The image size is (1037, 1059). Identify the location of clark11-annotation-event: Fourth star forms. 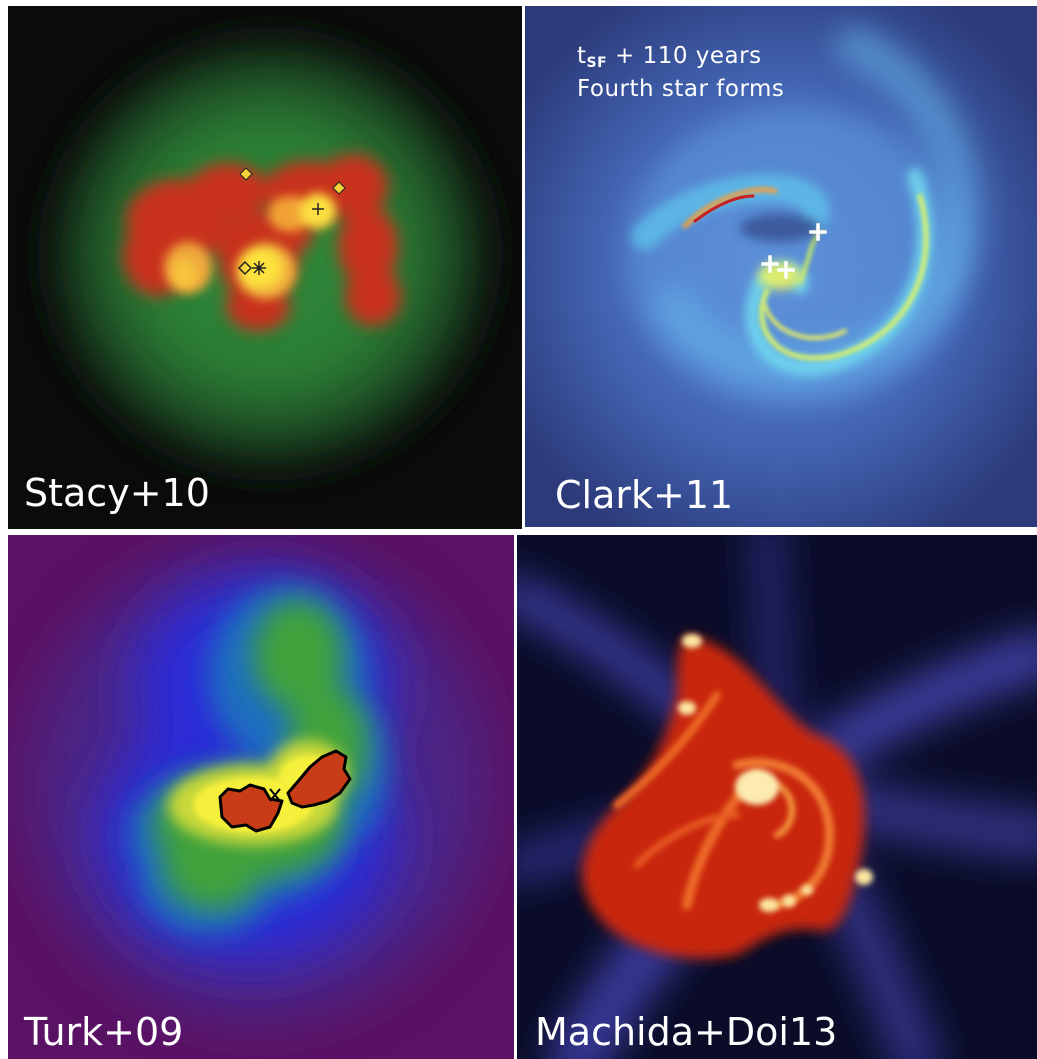
(681, 89).